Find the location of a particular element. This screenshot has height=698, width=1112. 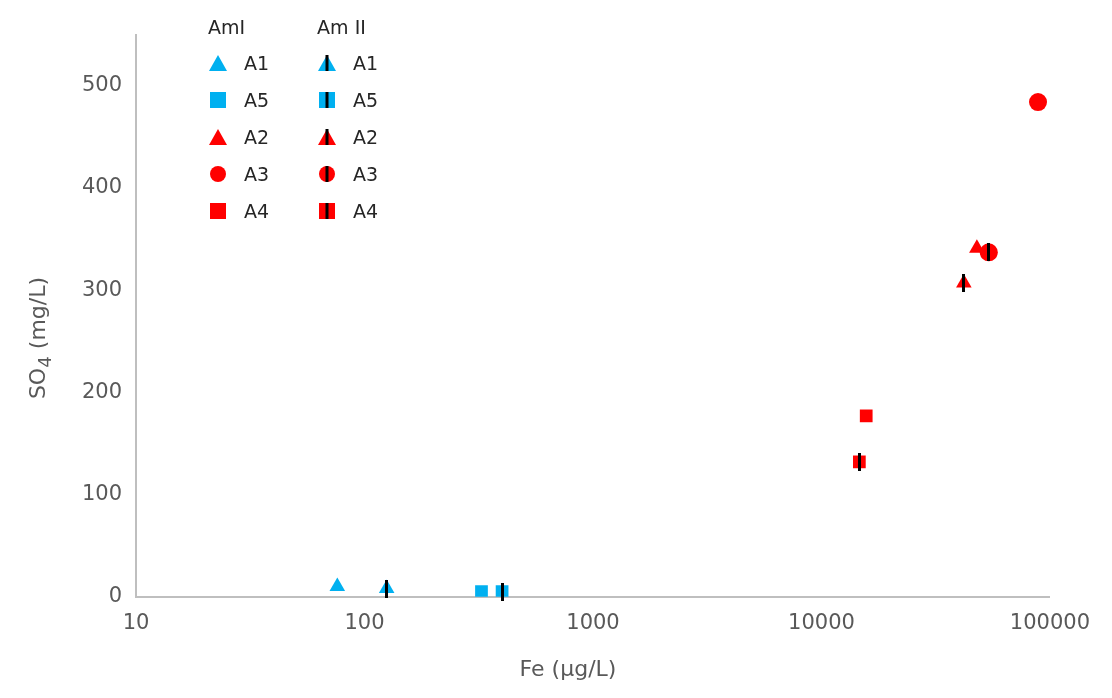

y-tick-label: 500 is located at coordinates (102, 84).